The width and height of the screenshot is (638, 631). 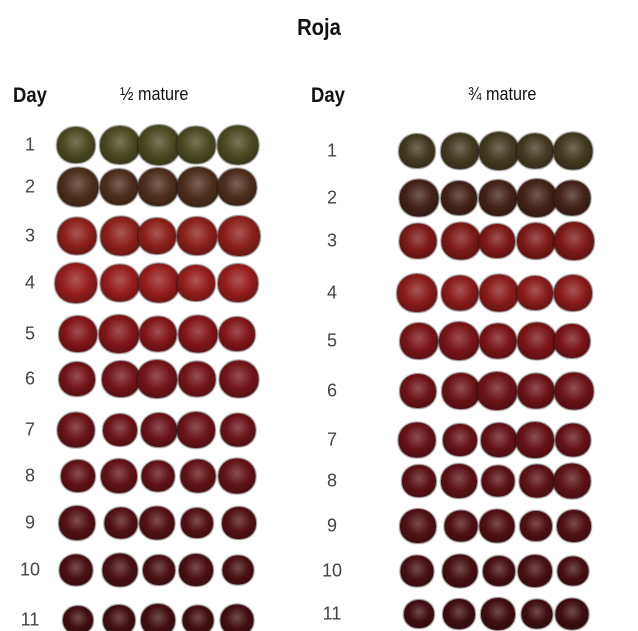 I want to click on left-day-header: Day, so click(x=30, y=95).